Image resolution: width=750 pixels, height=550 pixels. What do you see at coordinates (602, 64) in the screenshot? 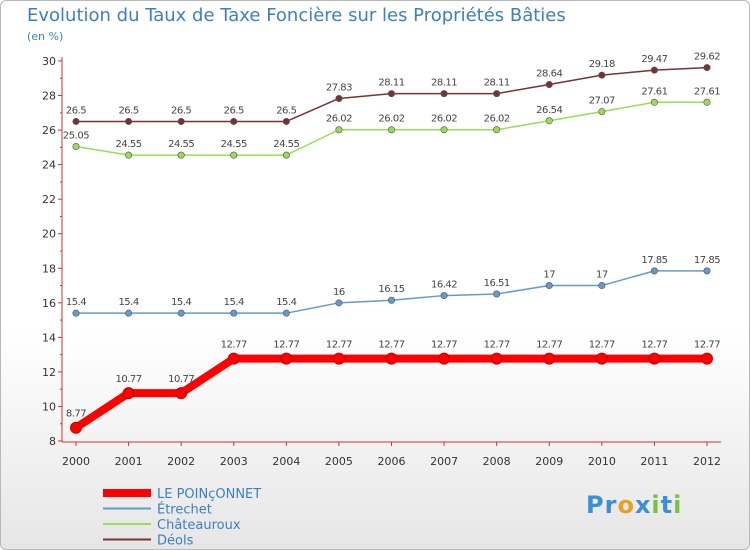
I see `data-label: 29.18` at bounding box center [602, 64].